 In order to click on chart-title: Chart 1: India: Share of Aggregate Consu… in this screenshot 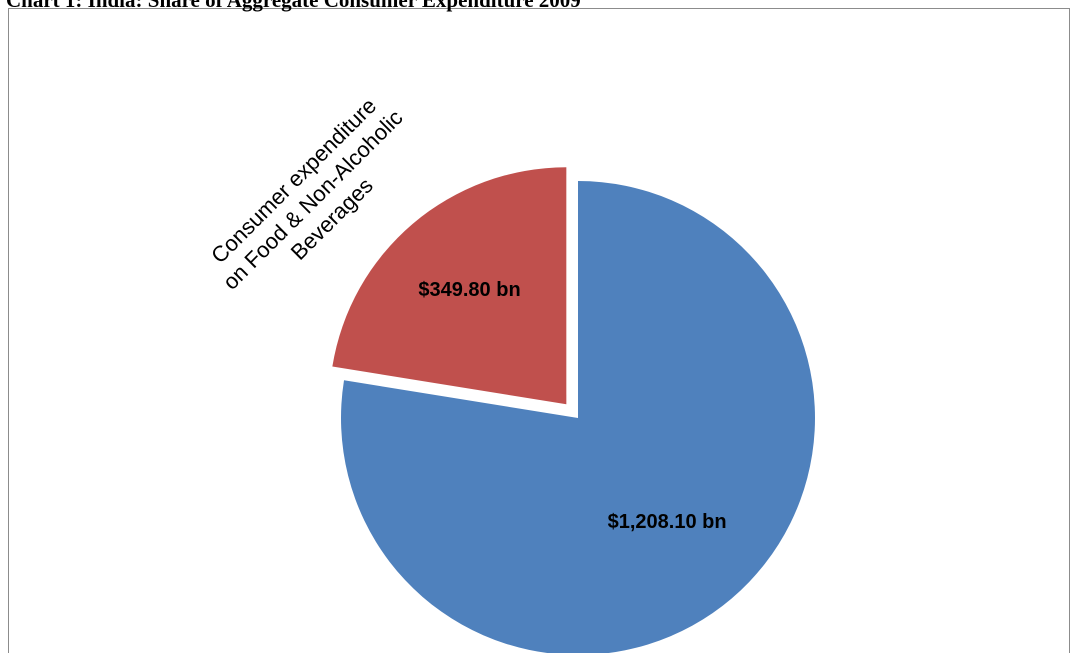, I will do `click(293, 6)`.